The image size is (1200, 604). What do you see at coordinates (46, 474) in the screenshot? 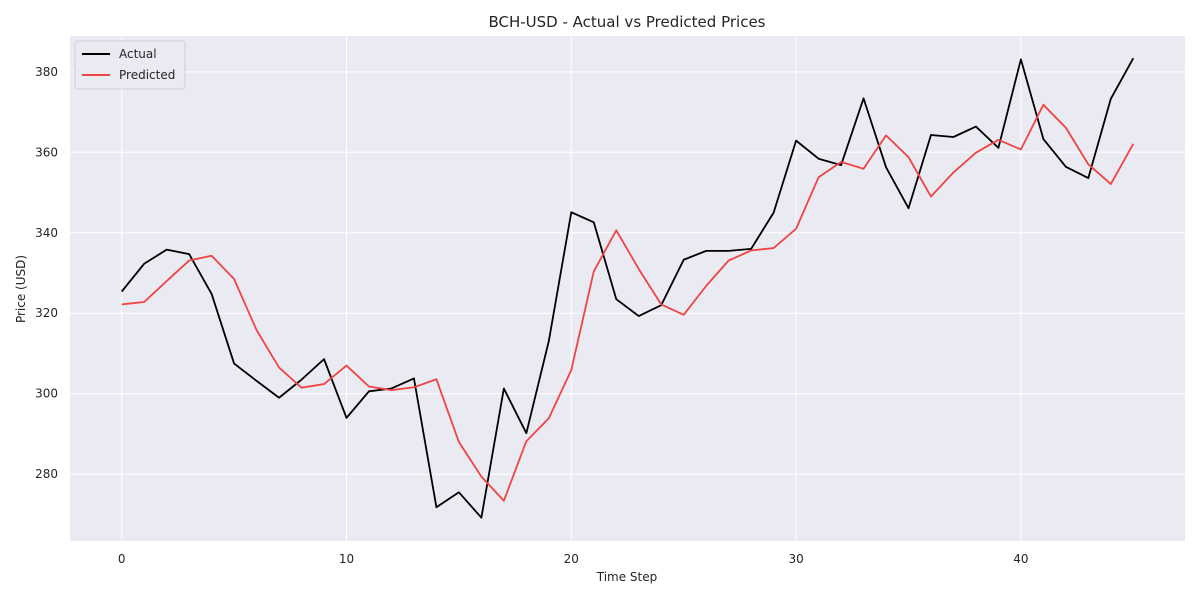
I see `y-tick-label: 280` at bounding box center [46, 474].